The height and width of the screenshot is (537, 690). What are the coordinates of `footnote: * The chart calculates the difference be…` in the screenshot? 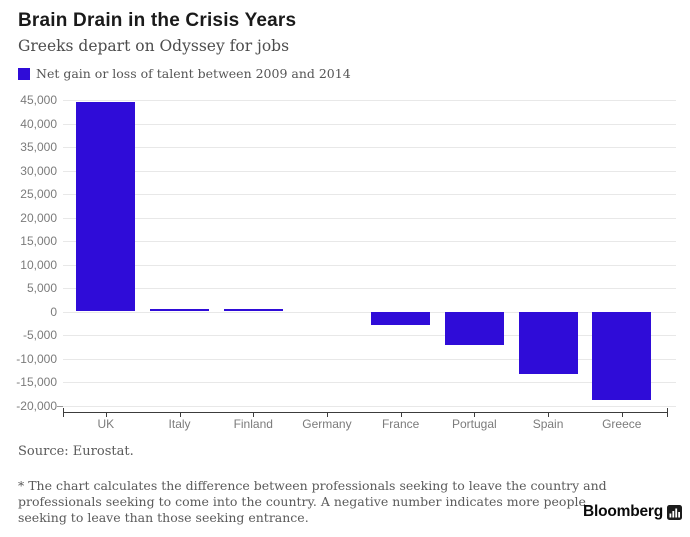 It's located at (312, 501).